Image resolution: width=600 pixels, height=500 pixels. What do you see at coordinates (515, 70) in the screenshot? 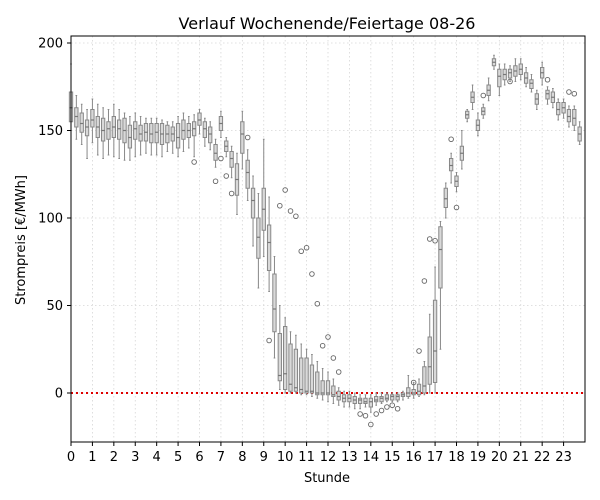
I see `box-20.75` at bounding box center [515, 70].